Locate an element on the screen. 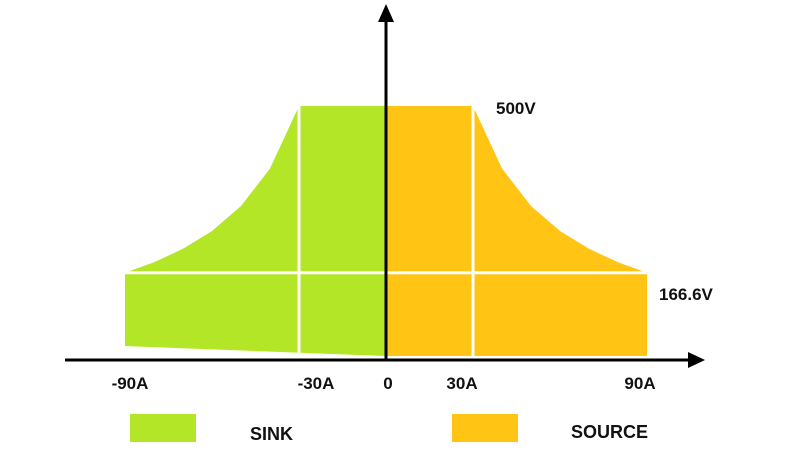 This screenshot has width=798, height=456. x-tick-label: 90A is located at coordinates (639, 383).